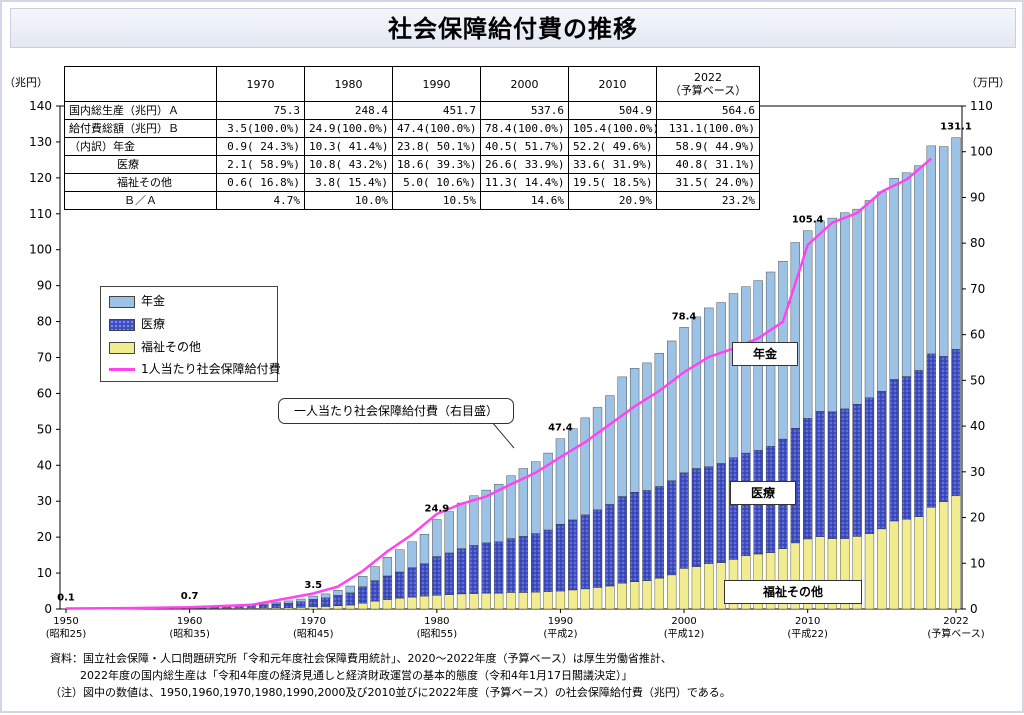 Image resolution: width=1024 pixels, height=715 pixels. Describe the element at coordinates (560, 634) in the screenshot. I see `x-axis-era-label: (平成2)` at that location.